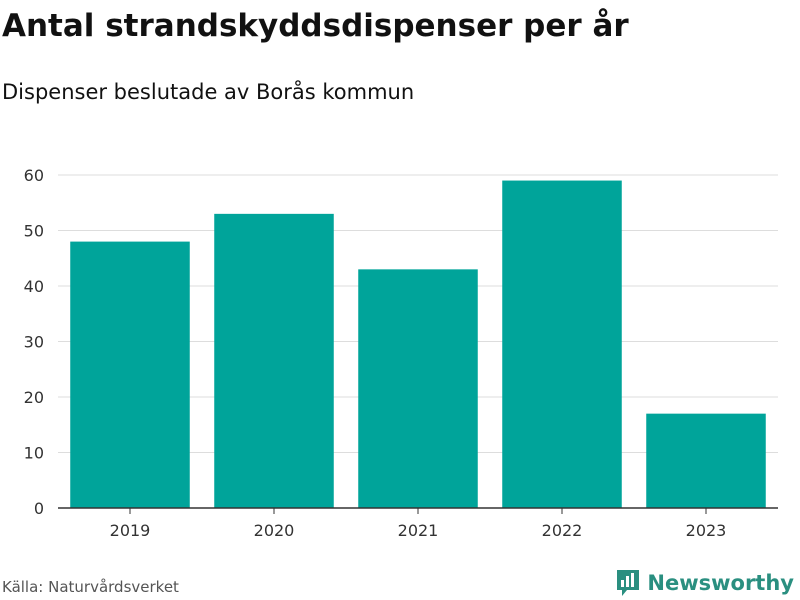 This screenshot has height=600, width=800. I want to click on bar-2021, so click(418, 388).